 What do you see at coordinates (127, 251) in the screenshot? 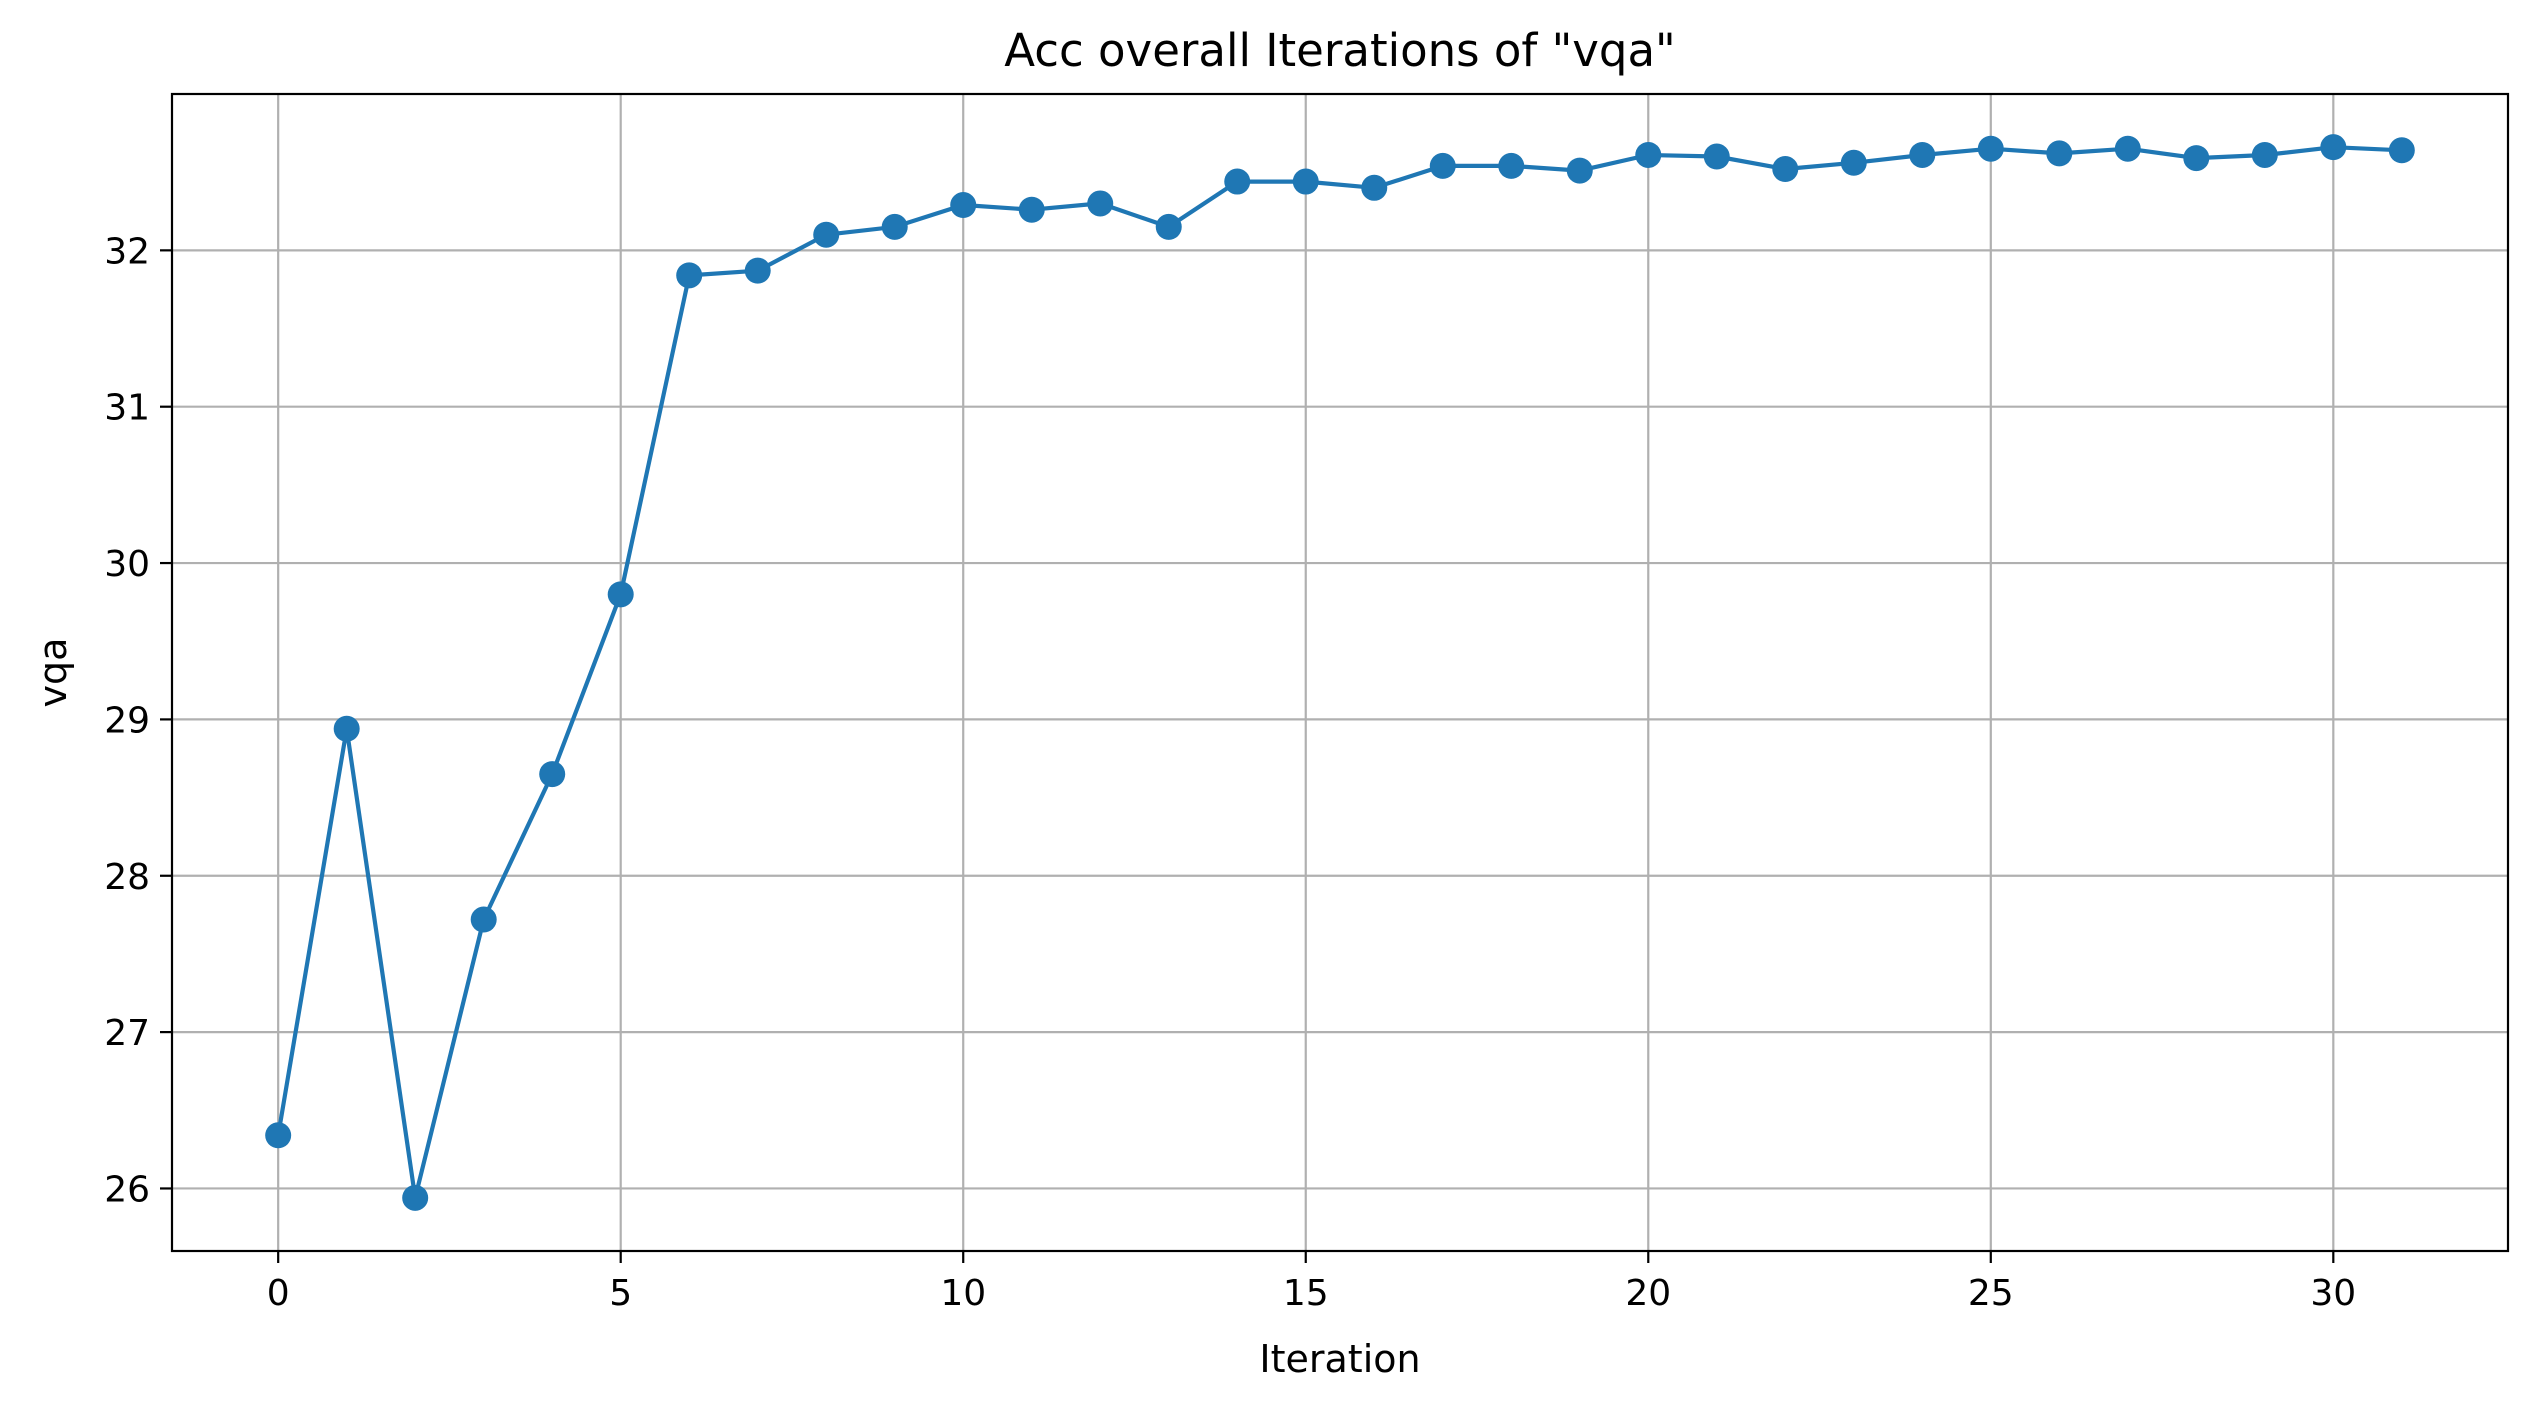
I see `y-tick-label: 32` at bounding box center [127, 251].